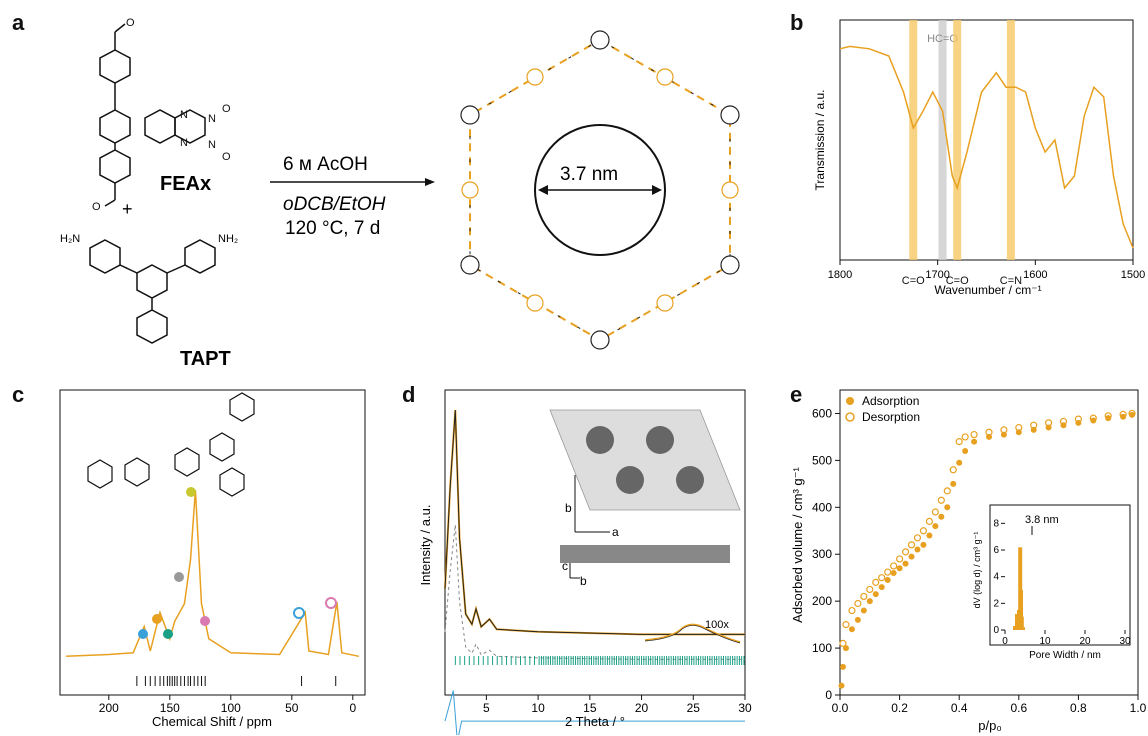 This screenshot has height=736, width=1148. What do you see at coordinates (231, 708) in the screenshot?
I see `chart-c-xtick-label-2: 100` at bounding box center [231, 708].